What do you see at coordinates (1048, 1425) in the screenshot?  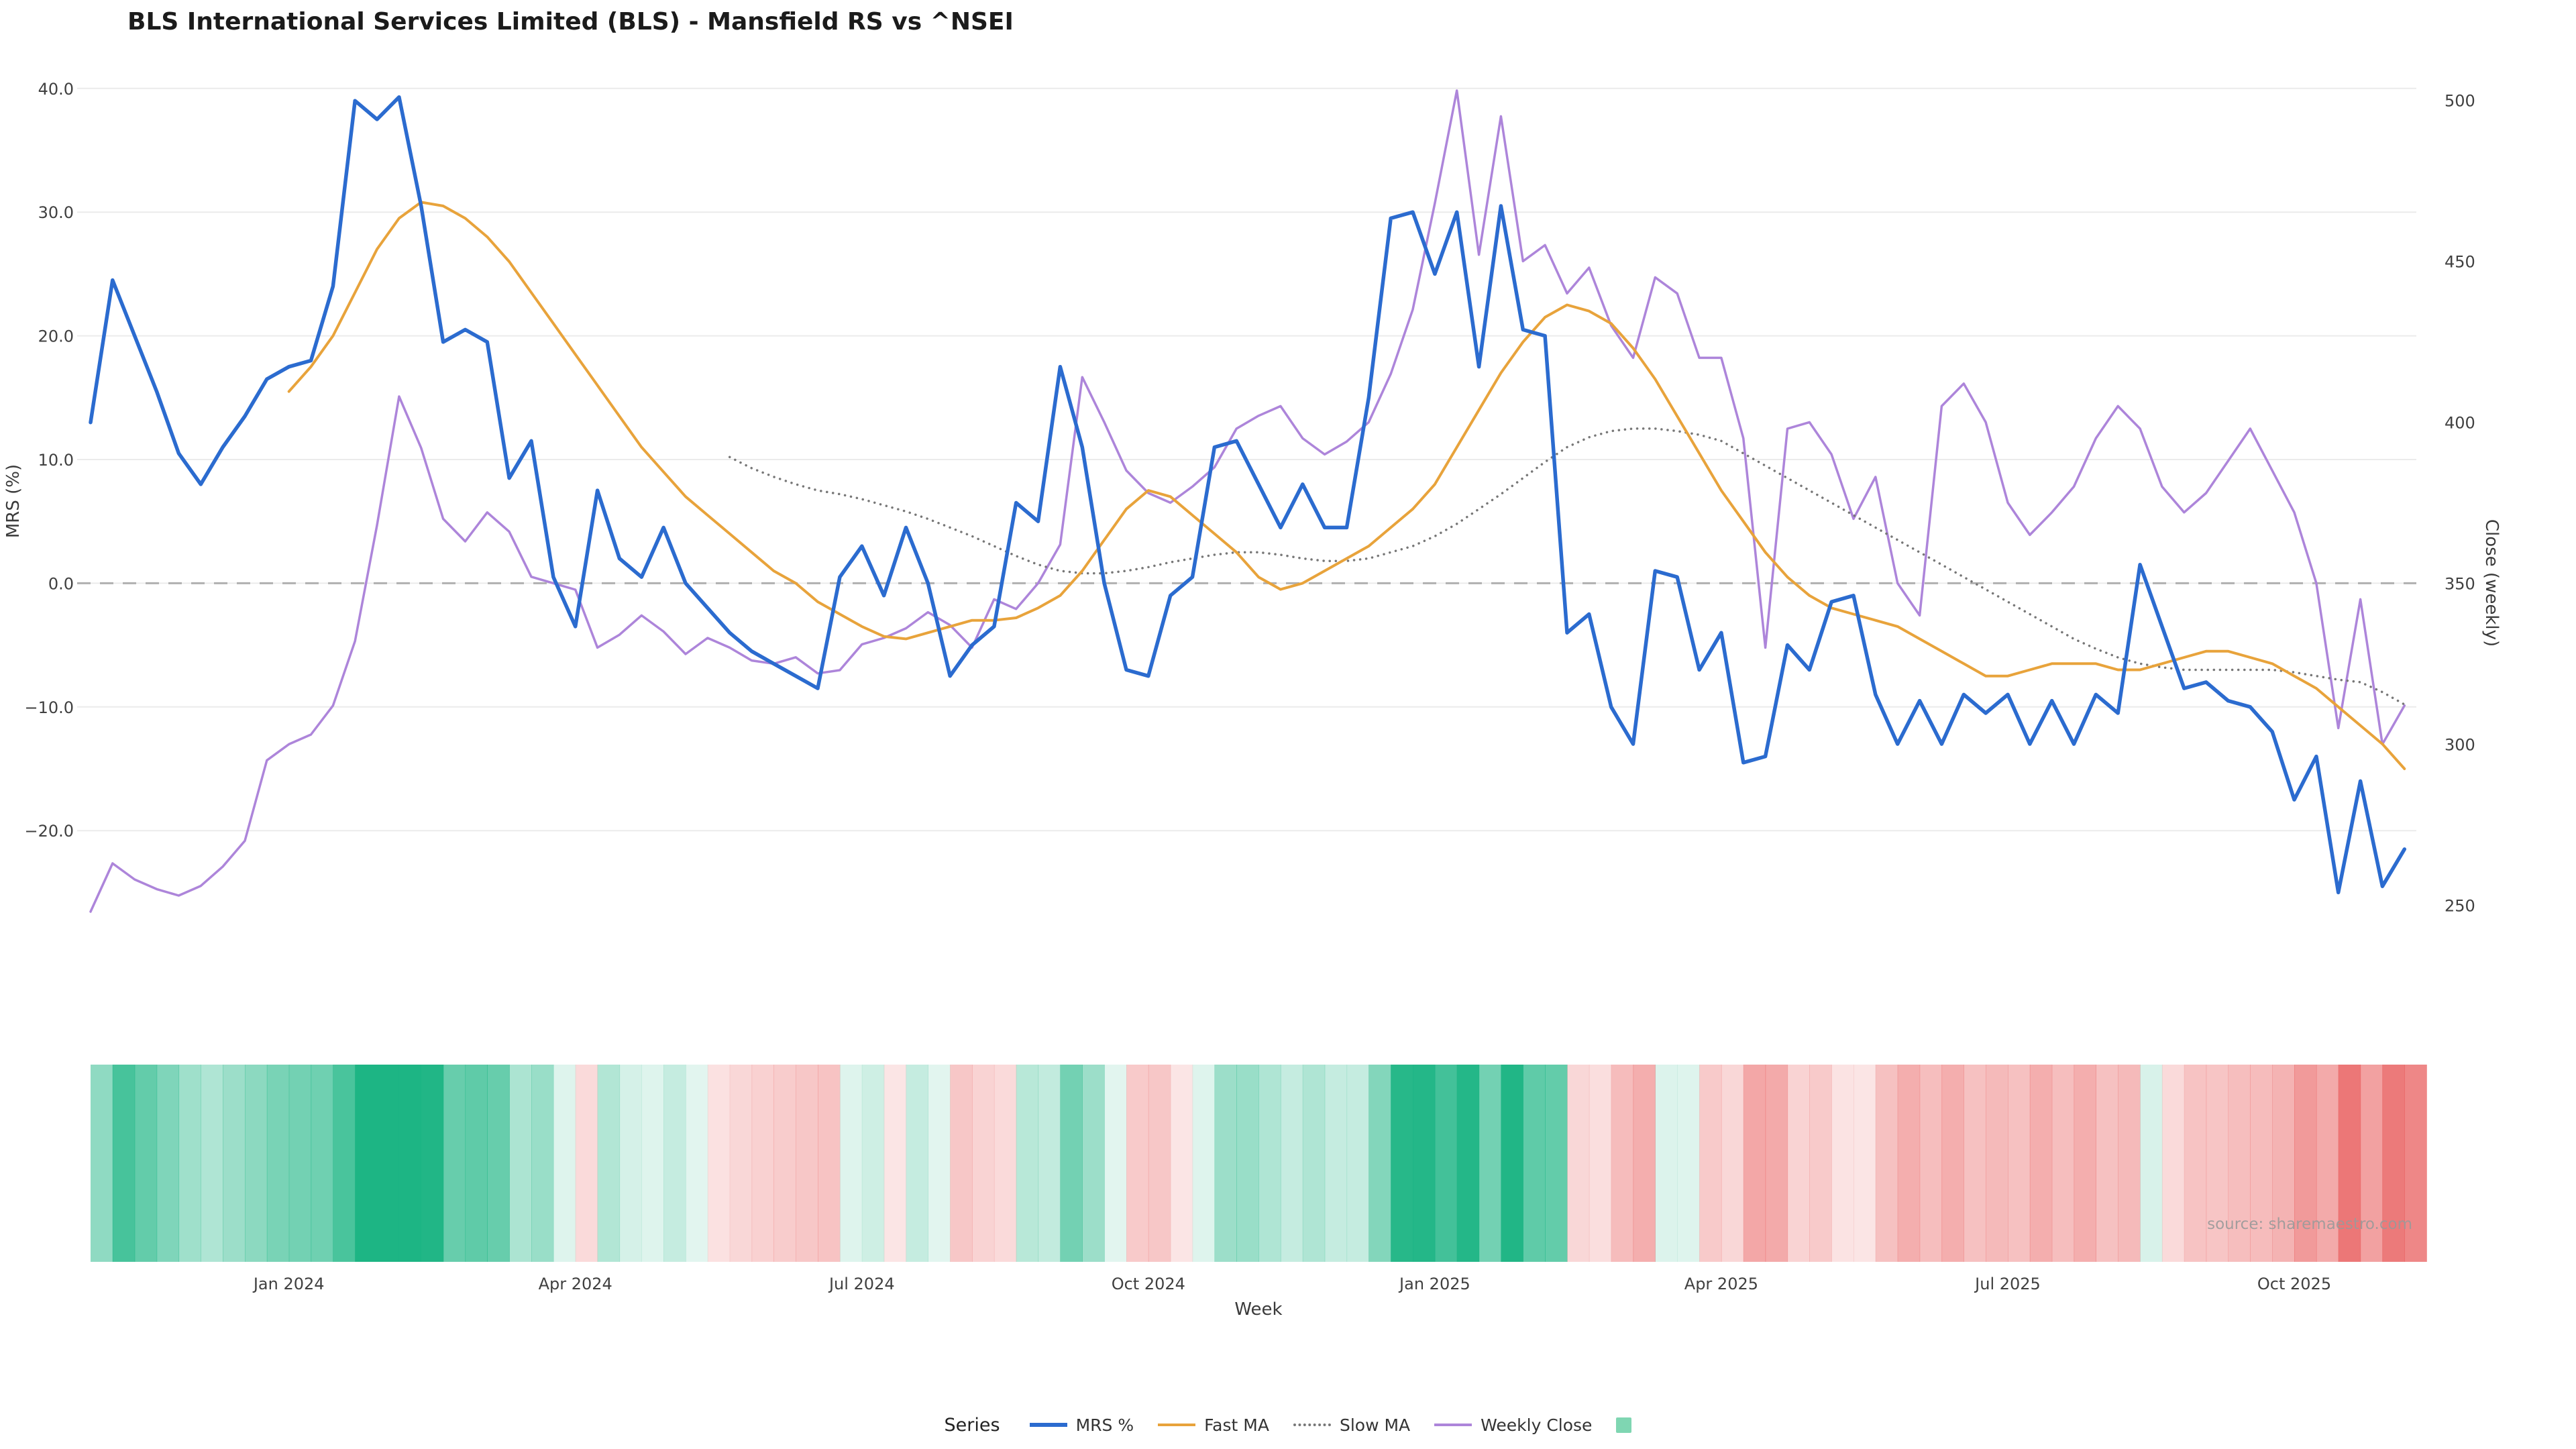 I see `legend-swatch-mrs` at bounding box center [1048, 1425].